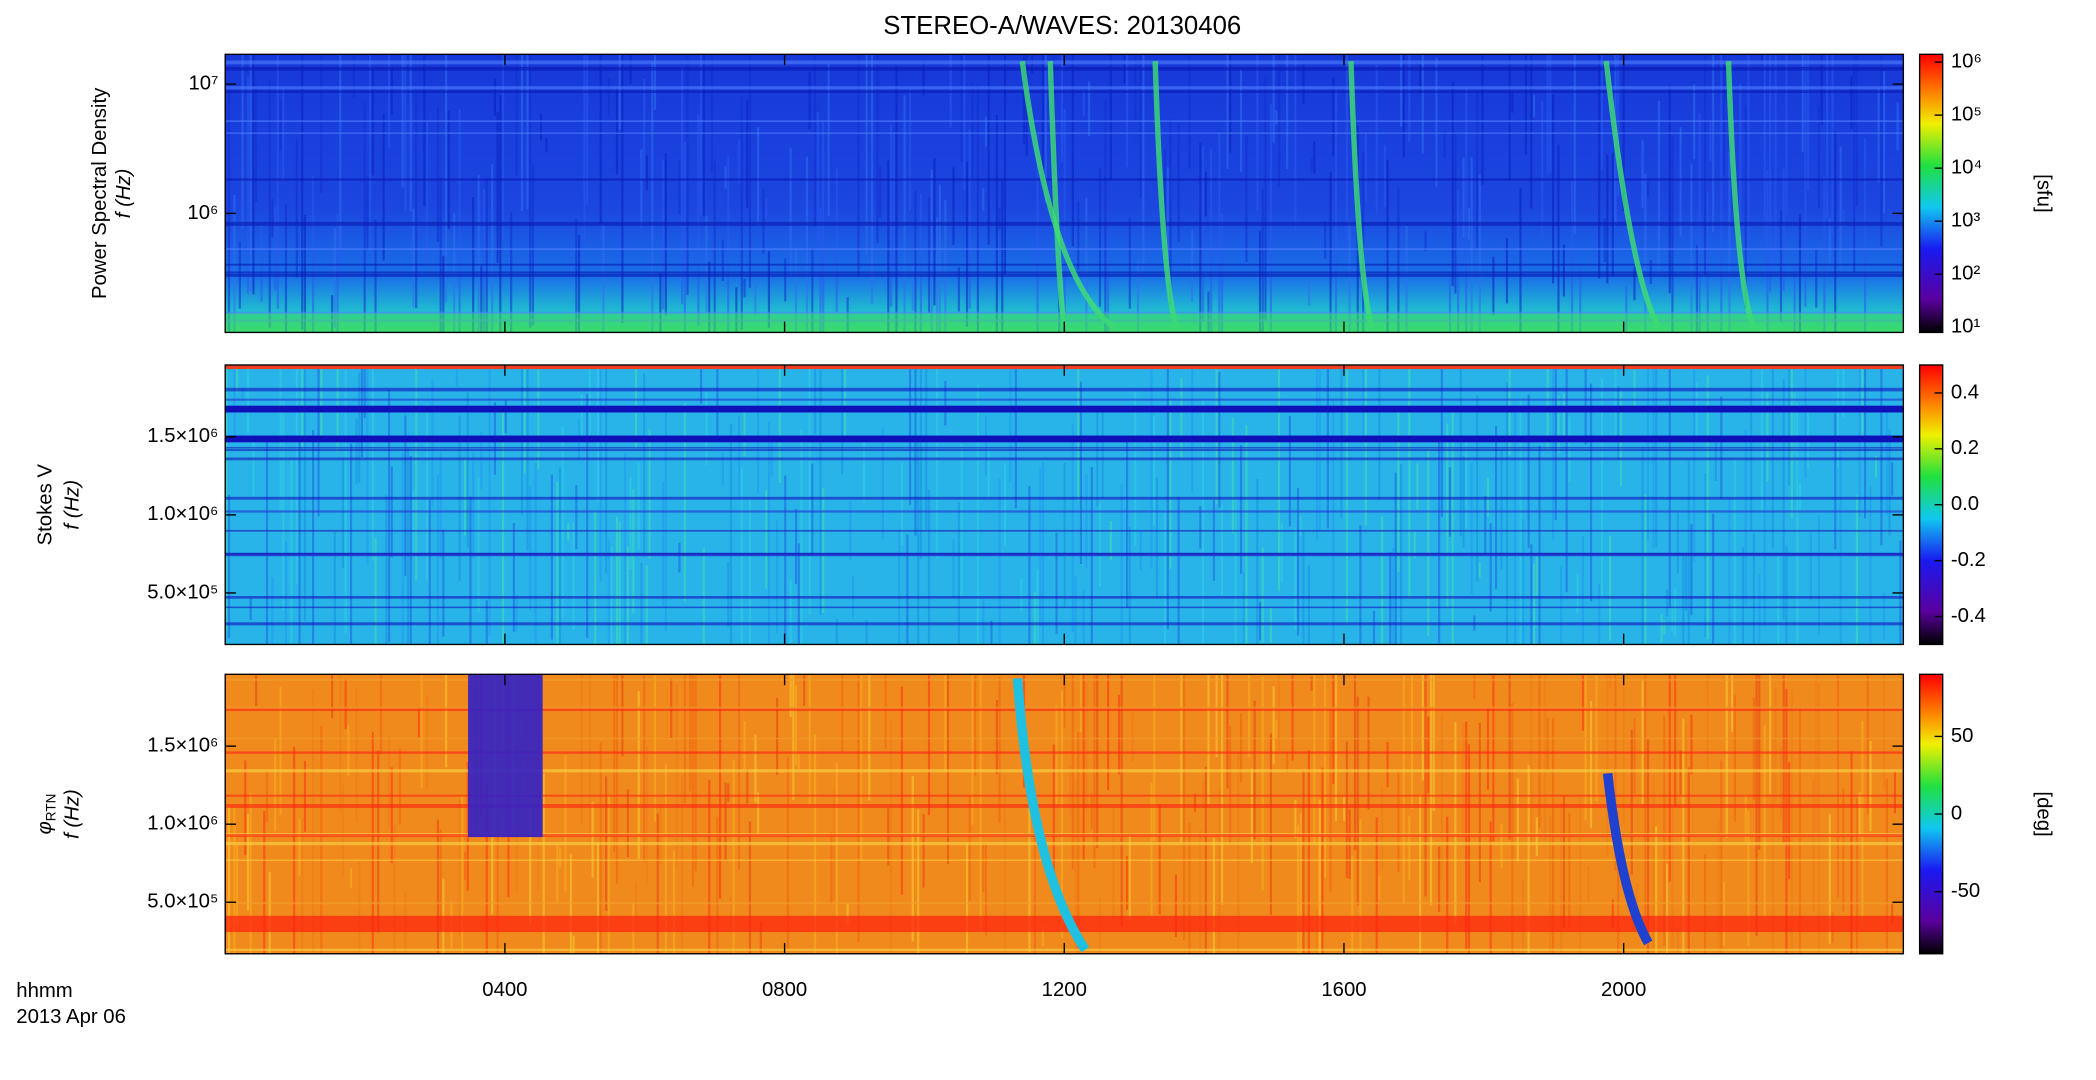 The width and height of the screenshot is (2096, 1080). What do you see at coordinates (1968, 616) in the screenshot?
I see `colorbar-tick-label: -0.4` at bounding box center [1968, 616].